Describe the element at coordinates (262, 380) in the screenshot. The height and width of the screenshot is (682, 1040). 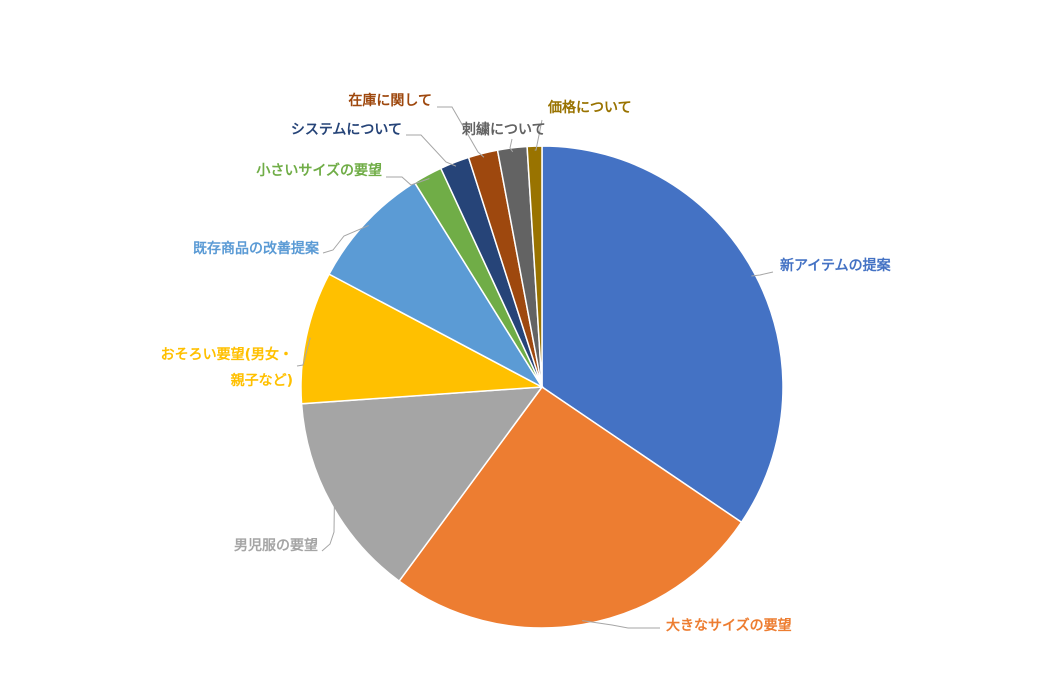
I see `slice-label-line: 親子など)` at that location.